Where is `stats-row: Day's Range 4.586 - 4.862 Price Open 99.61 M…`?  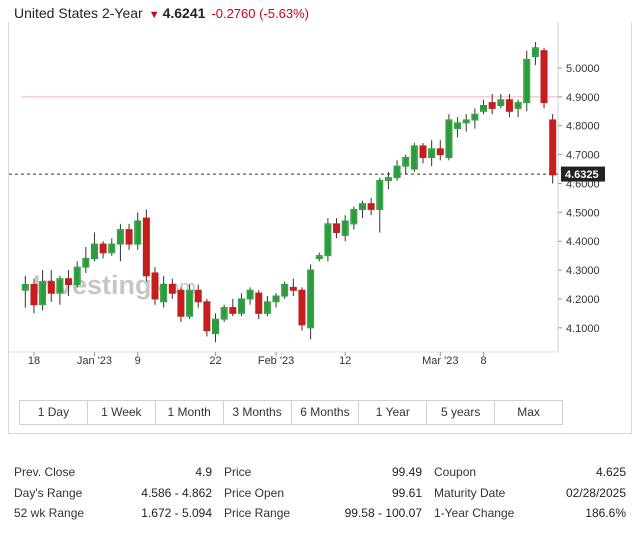
stats-row: Day's Range 4.586 - 4.862 Price Open 99.61 M… is located at coordinates (320, 493).